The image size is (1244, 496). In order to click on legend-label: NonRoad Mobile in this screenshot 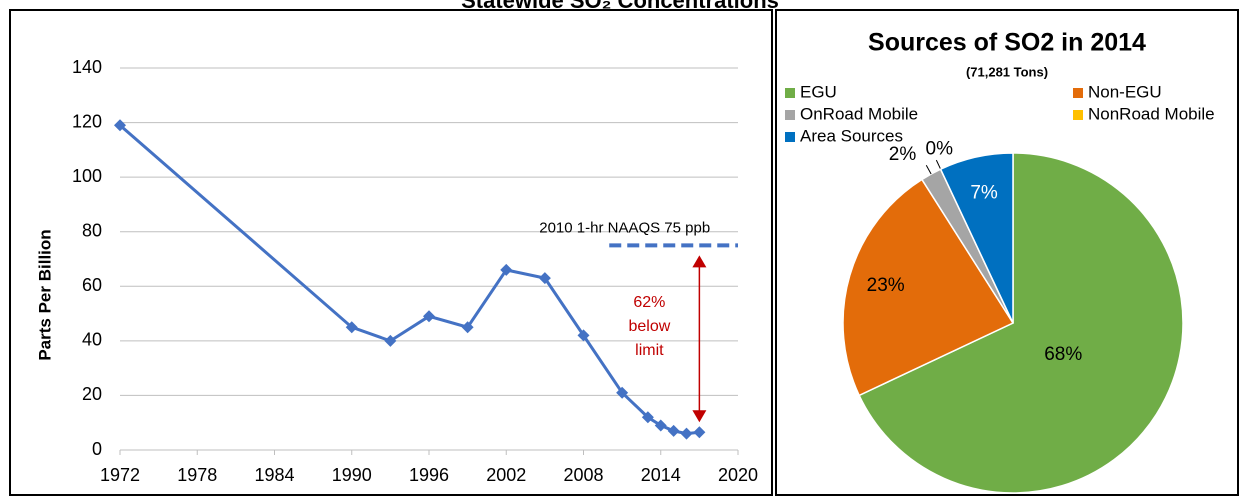, I will do `click(1151, 113)`.